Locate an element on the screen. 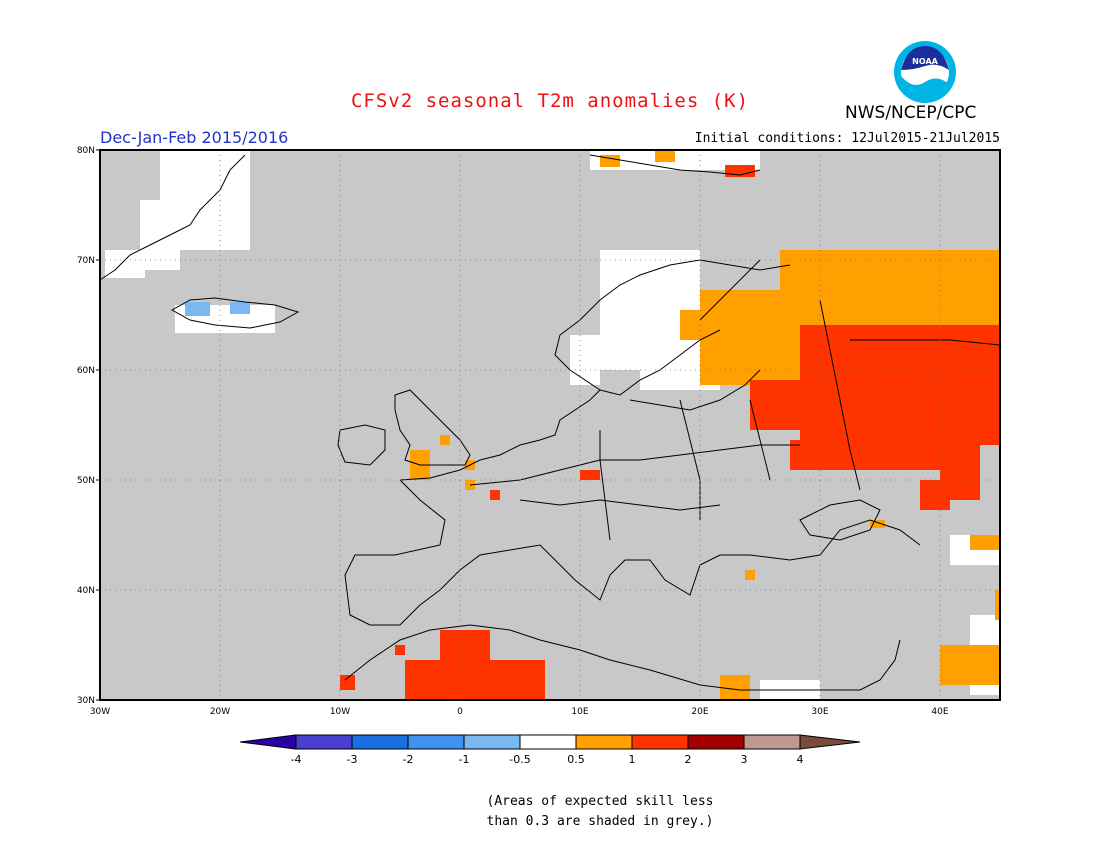 The image size is (1100, 850). lat-tick-label: 30N is located at coordinates (86, 701).